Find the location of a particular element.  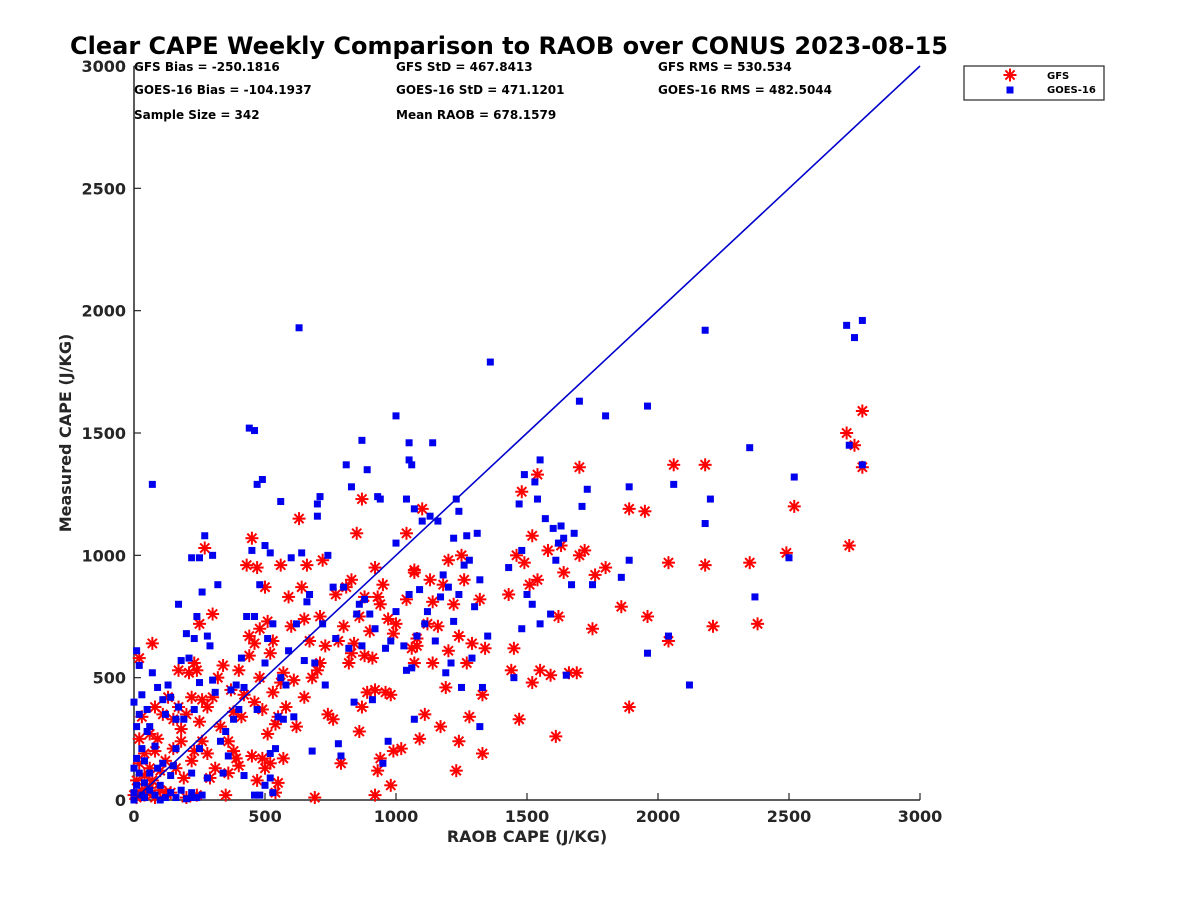

y-tick-label: 3000 is located at coordinates (103, 66).